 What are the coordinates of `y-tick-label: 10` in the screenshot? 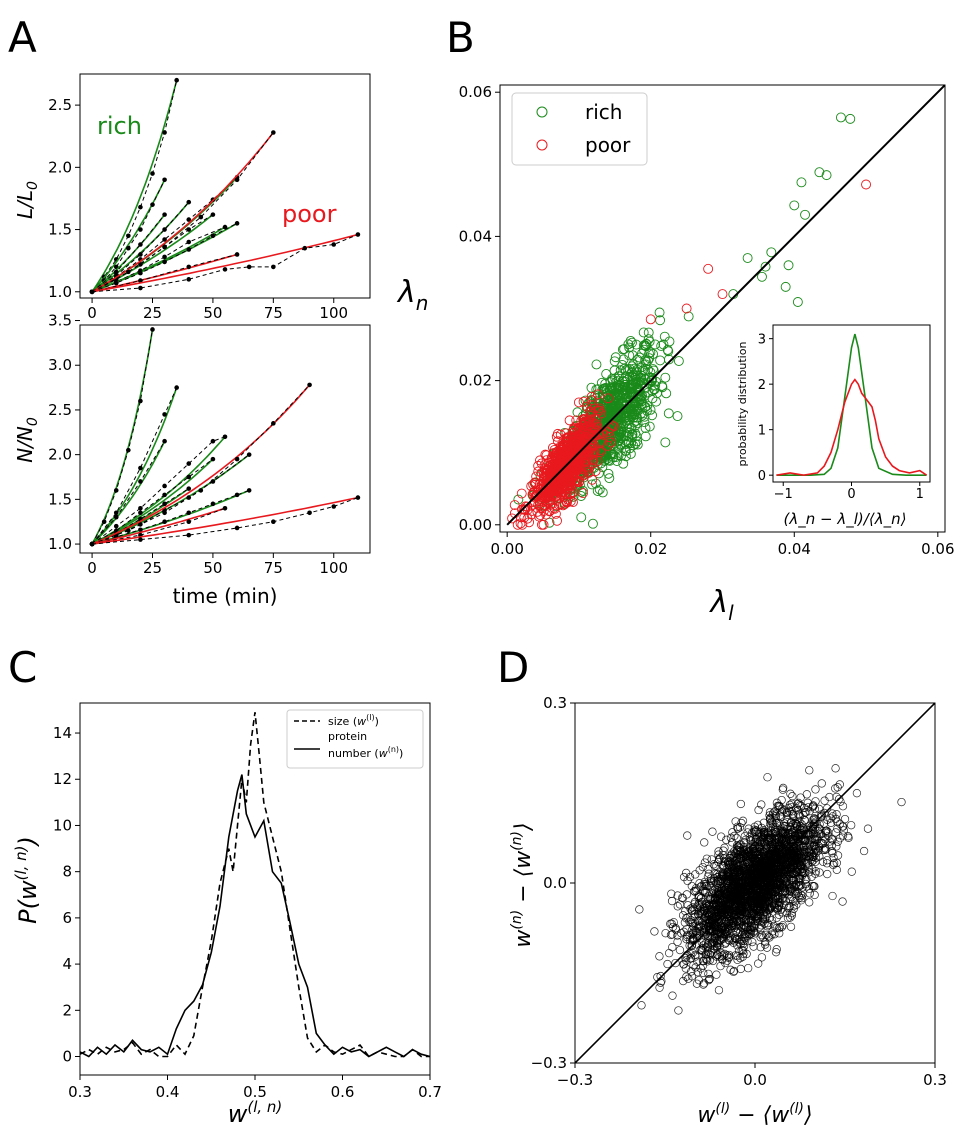 It's located at (62, 825).